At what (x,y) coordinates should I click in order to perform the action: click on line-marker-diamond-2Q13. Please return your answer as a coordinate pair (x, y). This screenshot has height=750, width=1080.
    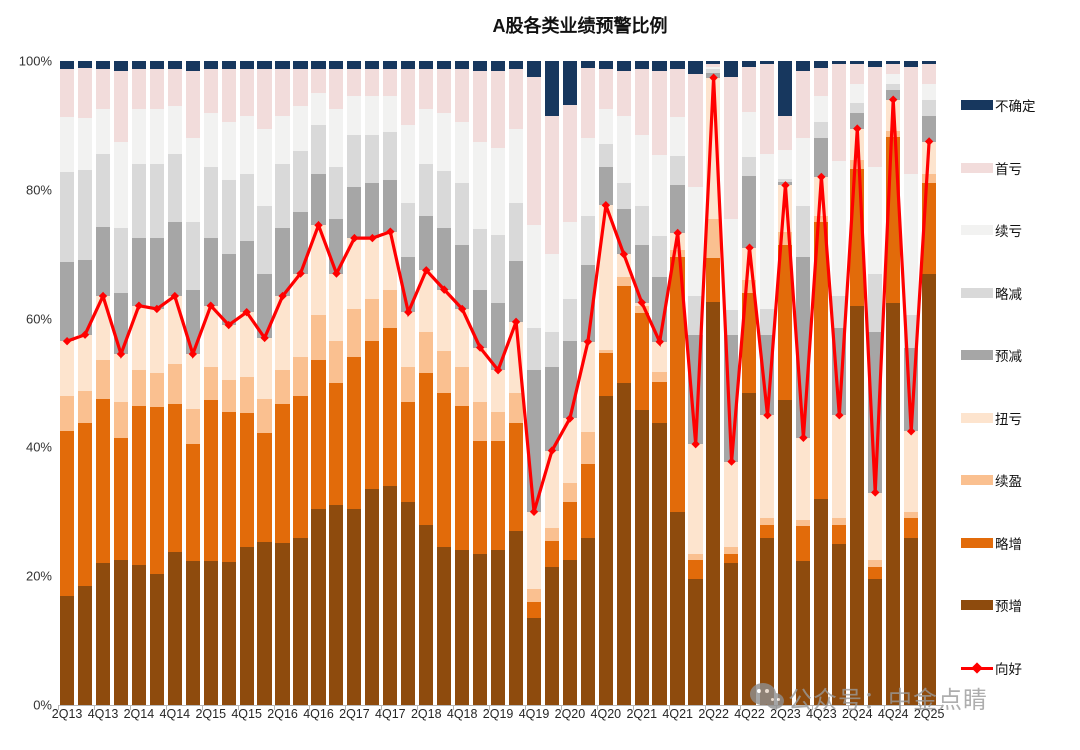
    Looking at the image, I should click on (67, 341).